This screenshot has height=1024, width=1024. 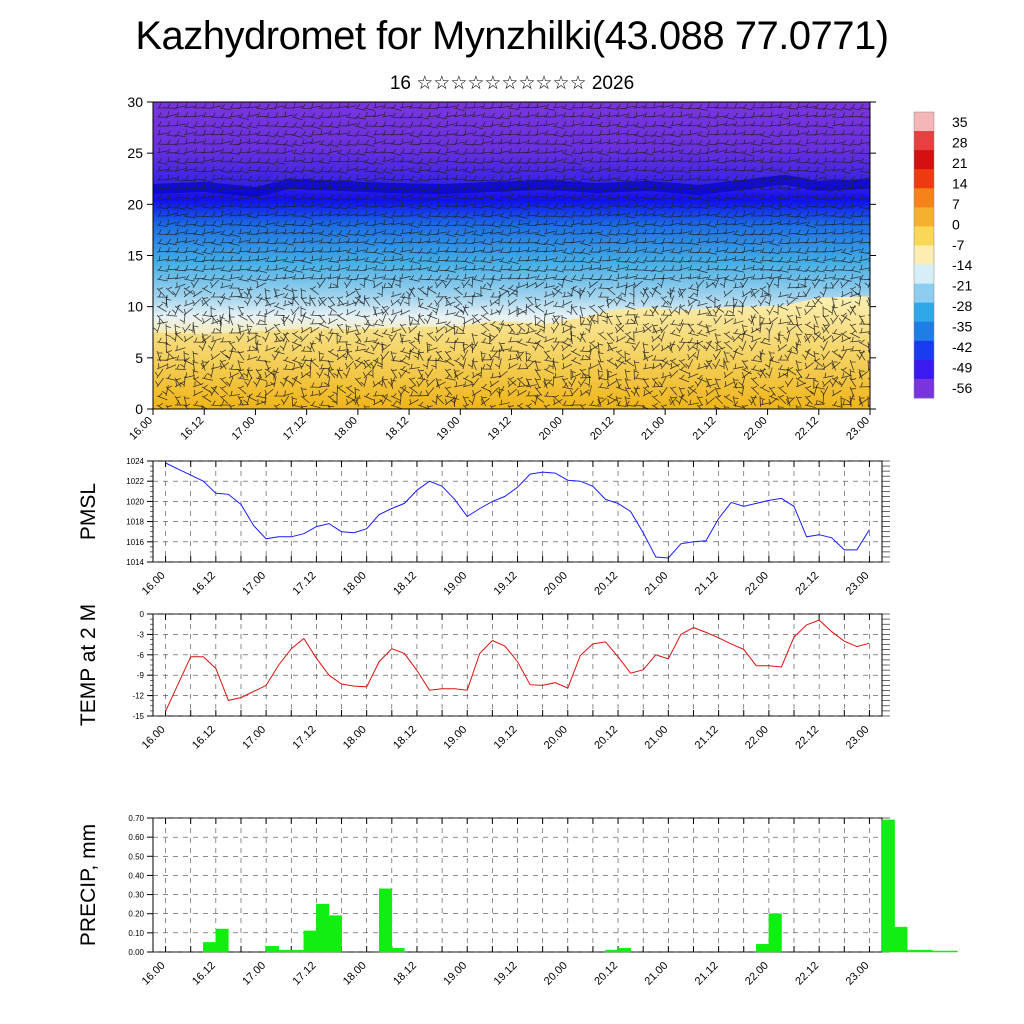 What do you see at coordinates (141, 429) in the screenshot?
I see `xs-x-tick-label: 16.00` at bounding box center [141, 429].